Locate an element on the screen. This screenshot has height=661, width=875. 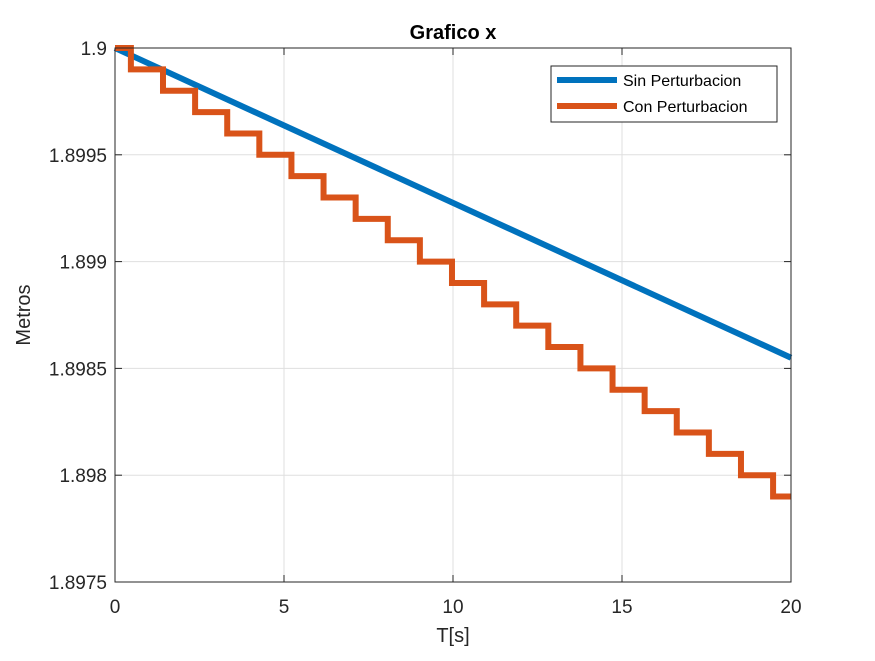
y-tick-label: 1.8975 is located at coordinates (78, 583).